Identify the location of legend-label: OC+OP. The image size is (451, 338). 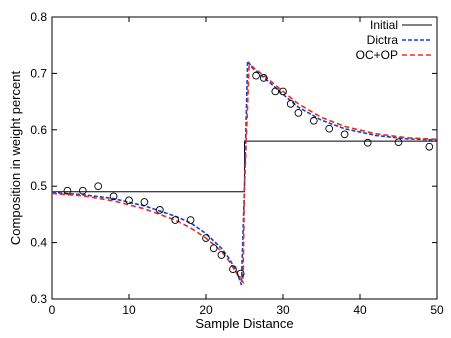
(377, 55).